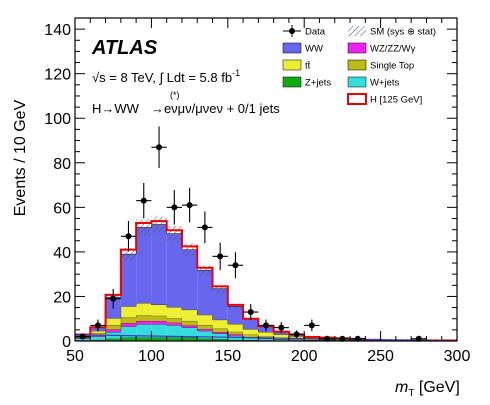 Image resolution: width=490 pixels, height=405 pixels. Describe the element at coordinates (411, 393) in the screenshot. I see `x-axis-sub: T` at that location.